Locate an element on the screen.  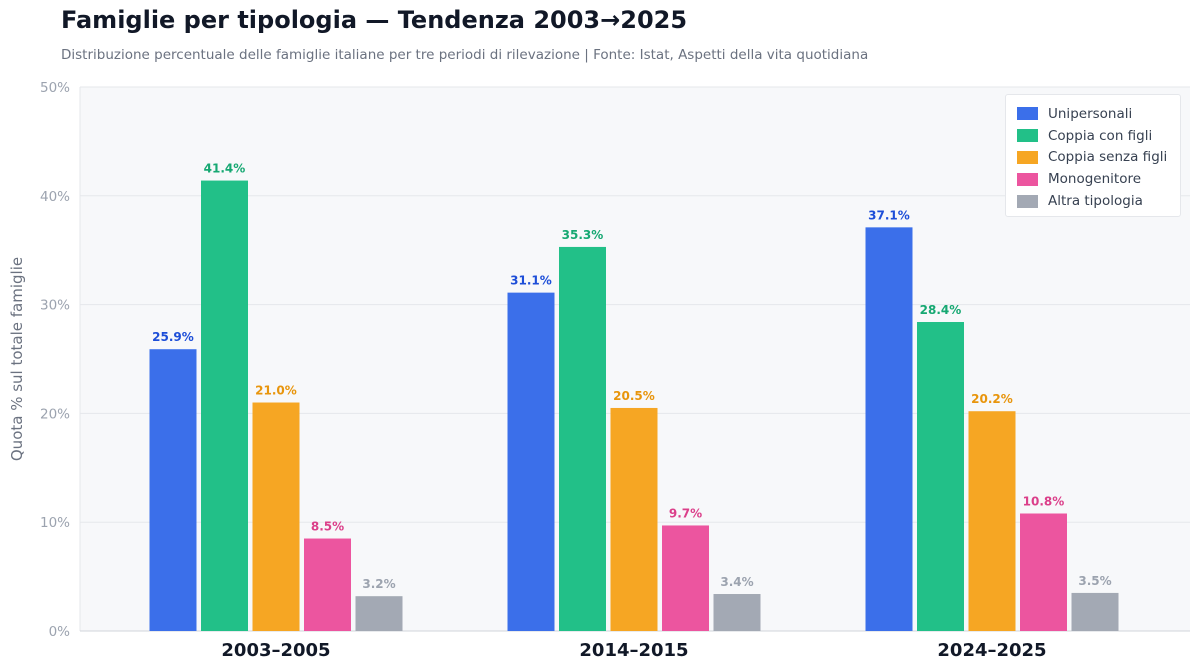
x-category-label: 2014–2015 is located at coordinates (633, 650).